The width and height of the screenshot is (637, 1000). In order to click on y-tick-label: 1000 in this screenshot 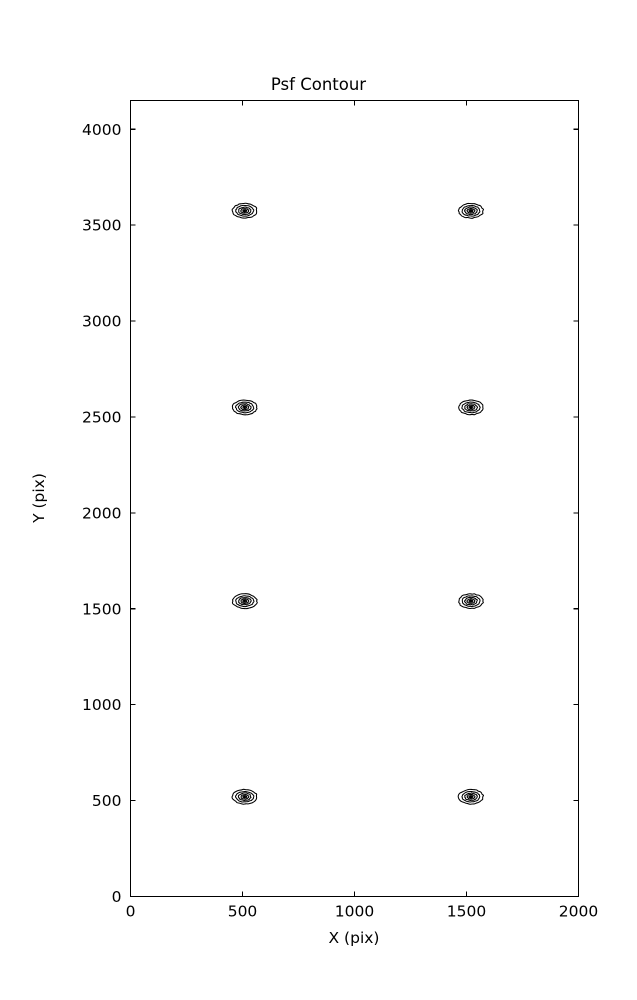, I will do `click(101, 705)`.